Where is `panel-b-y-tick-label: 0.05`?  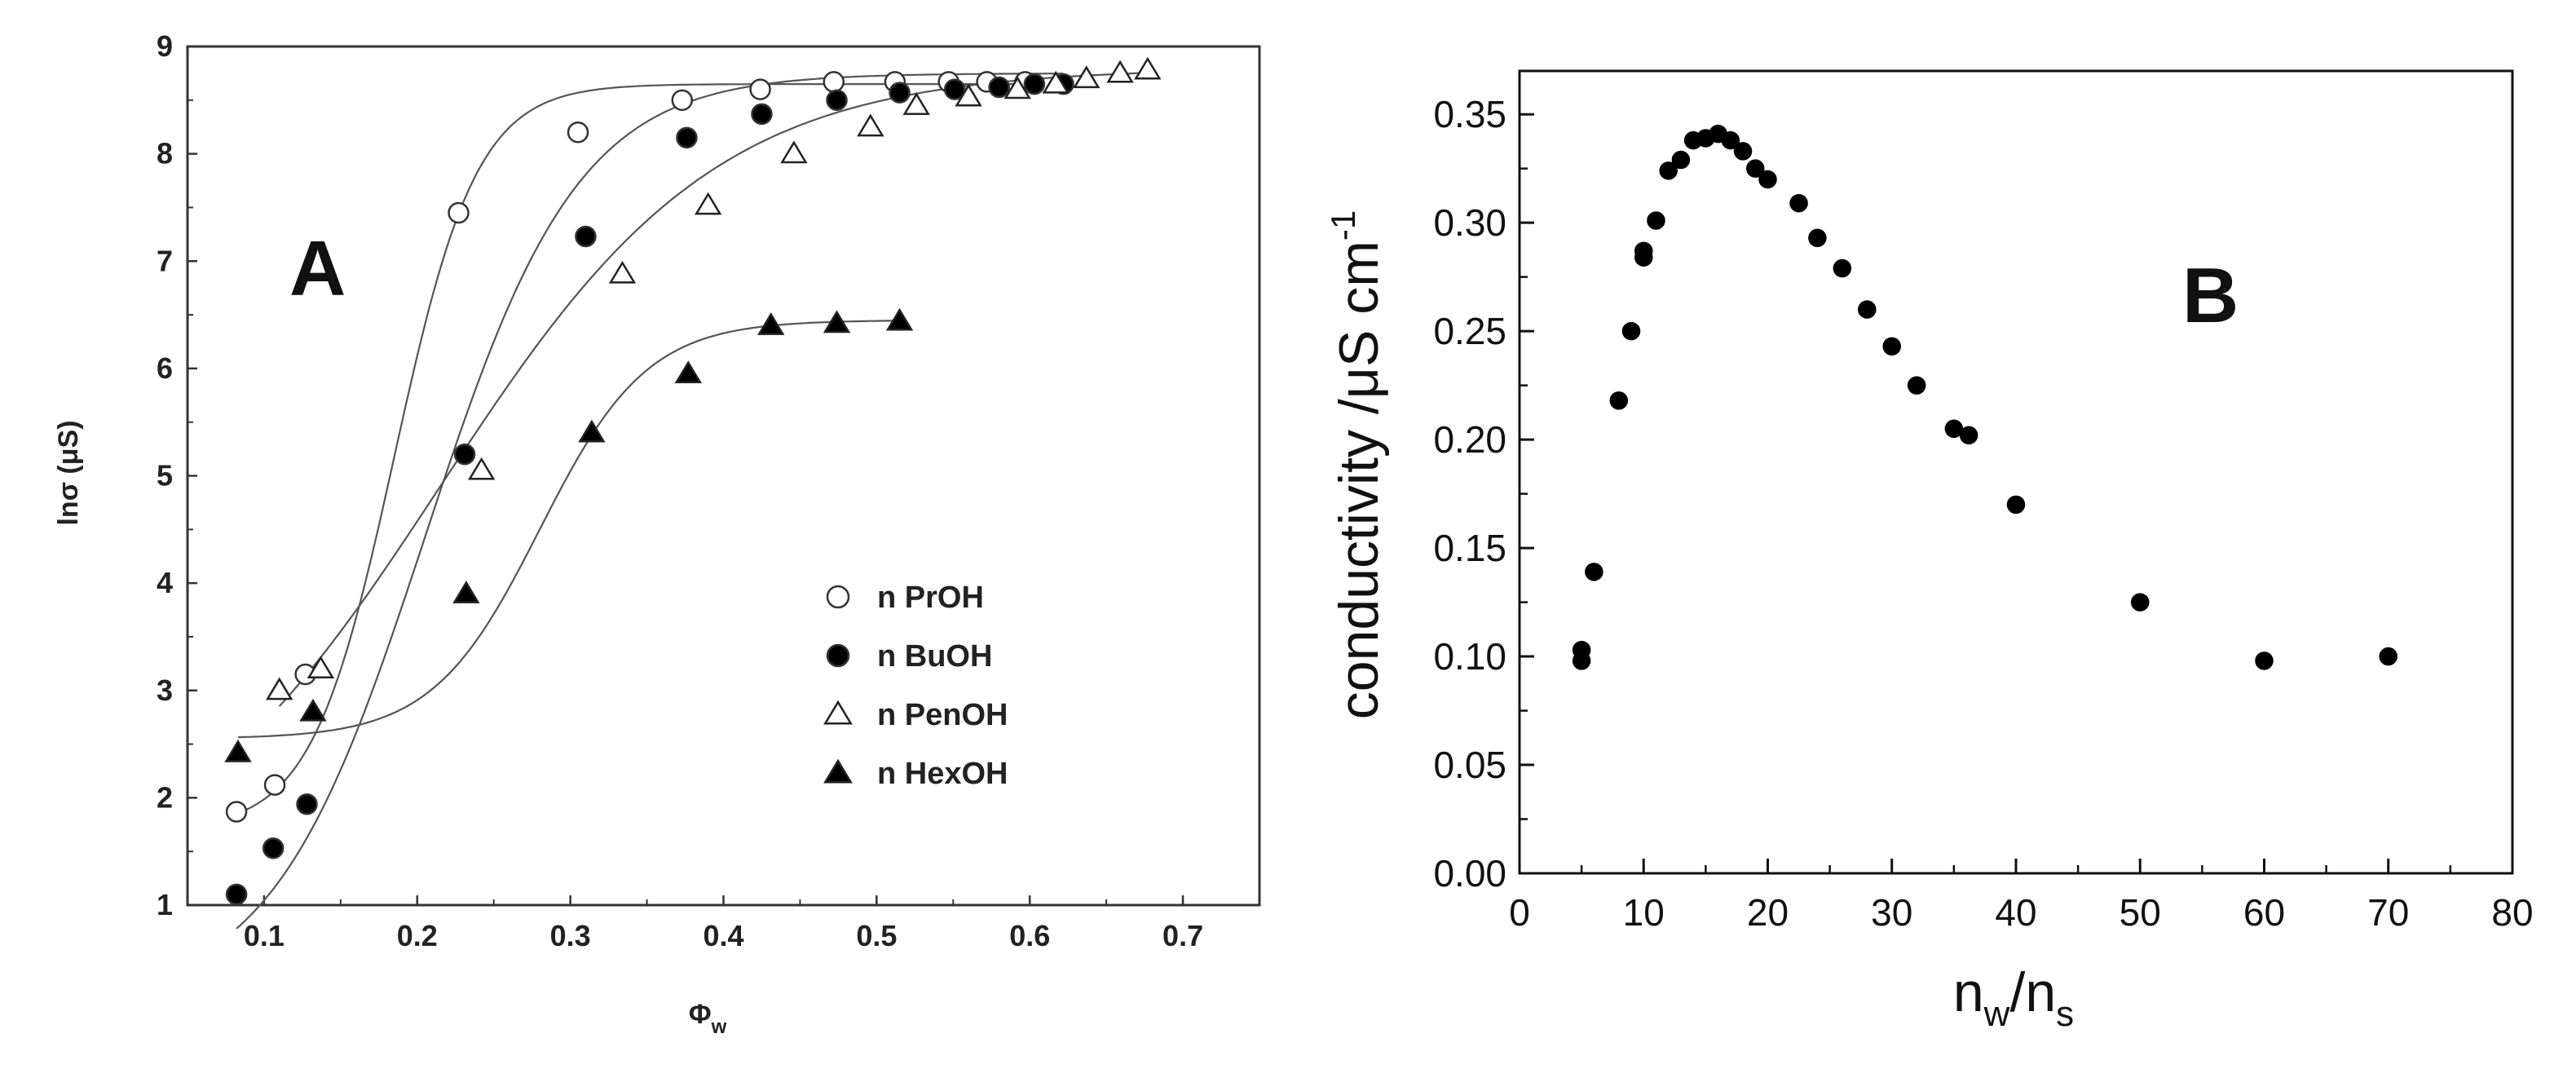 panel-b-y-tick-label: 0.05 is located at coordinates (1469, 765).